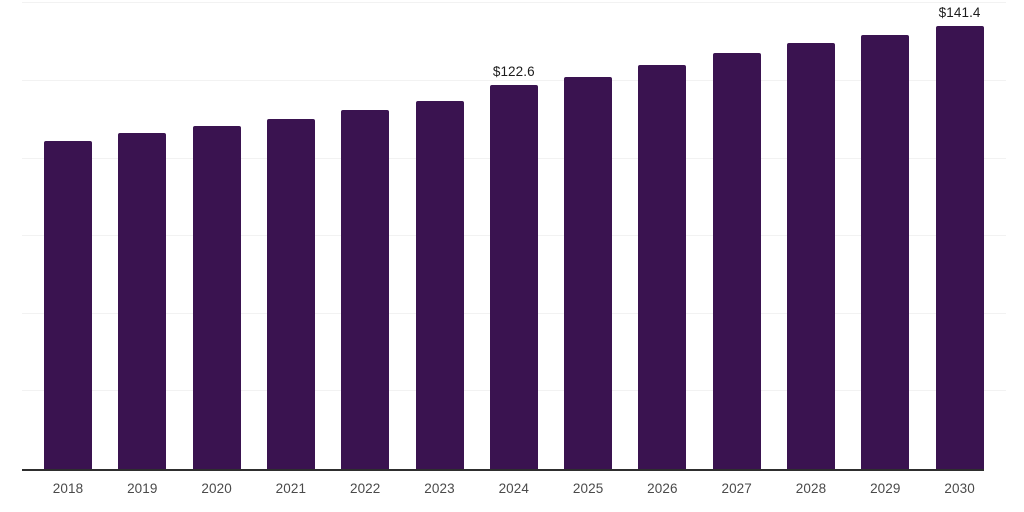  I want to click on bar-value-label: $141.4, so click(959, 12).